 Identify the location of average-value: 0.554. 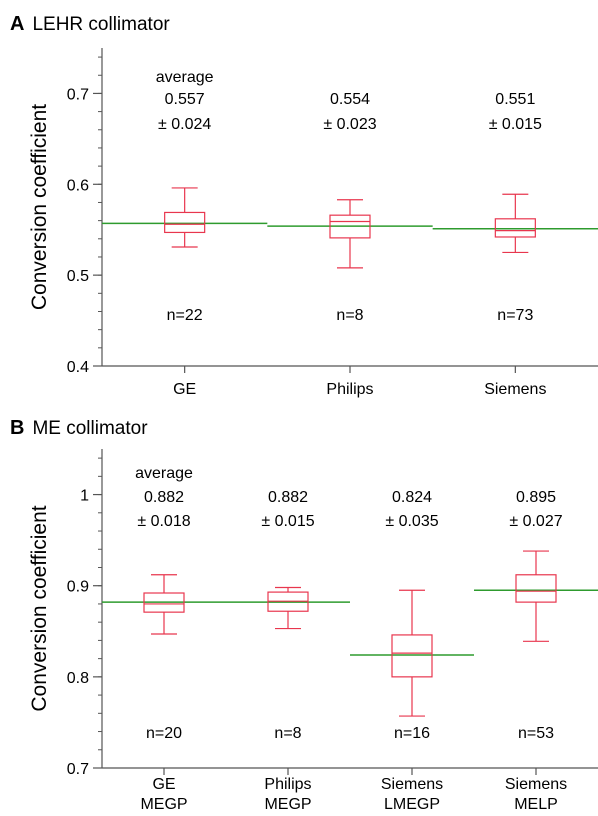
(350, 99).